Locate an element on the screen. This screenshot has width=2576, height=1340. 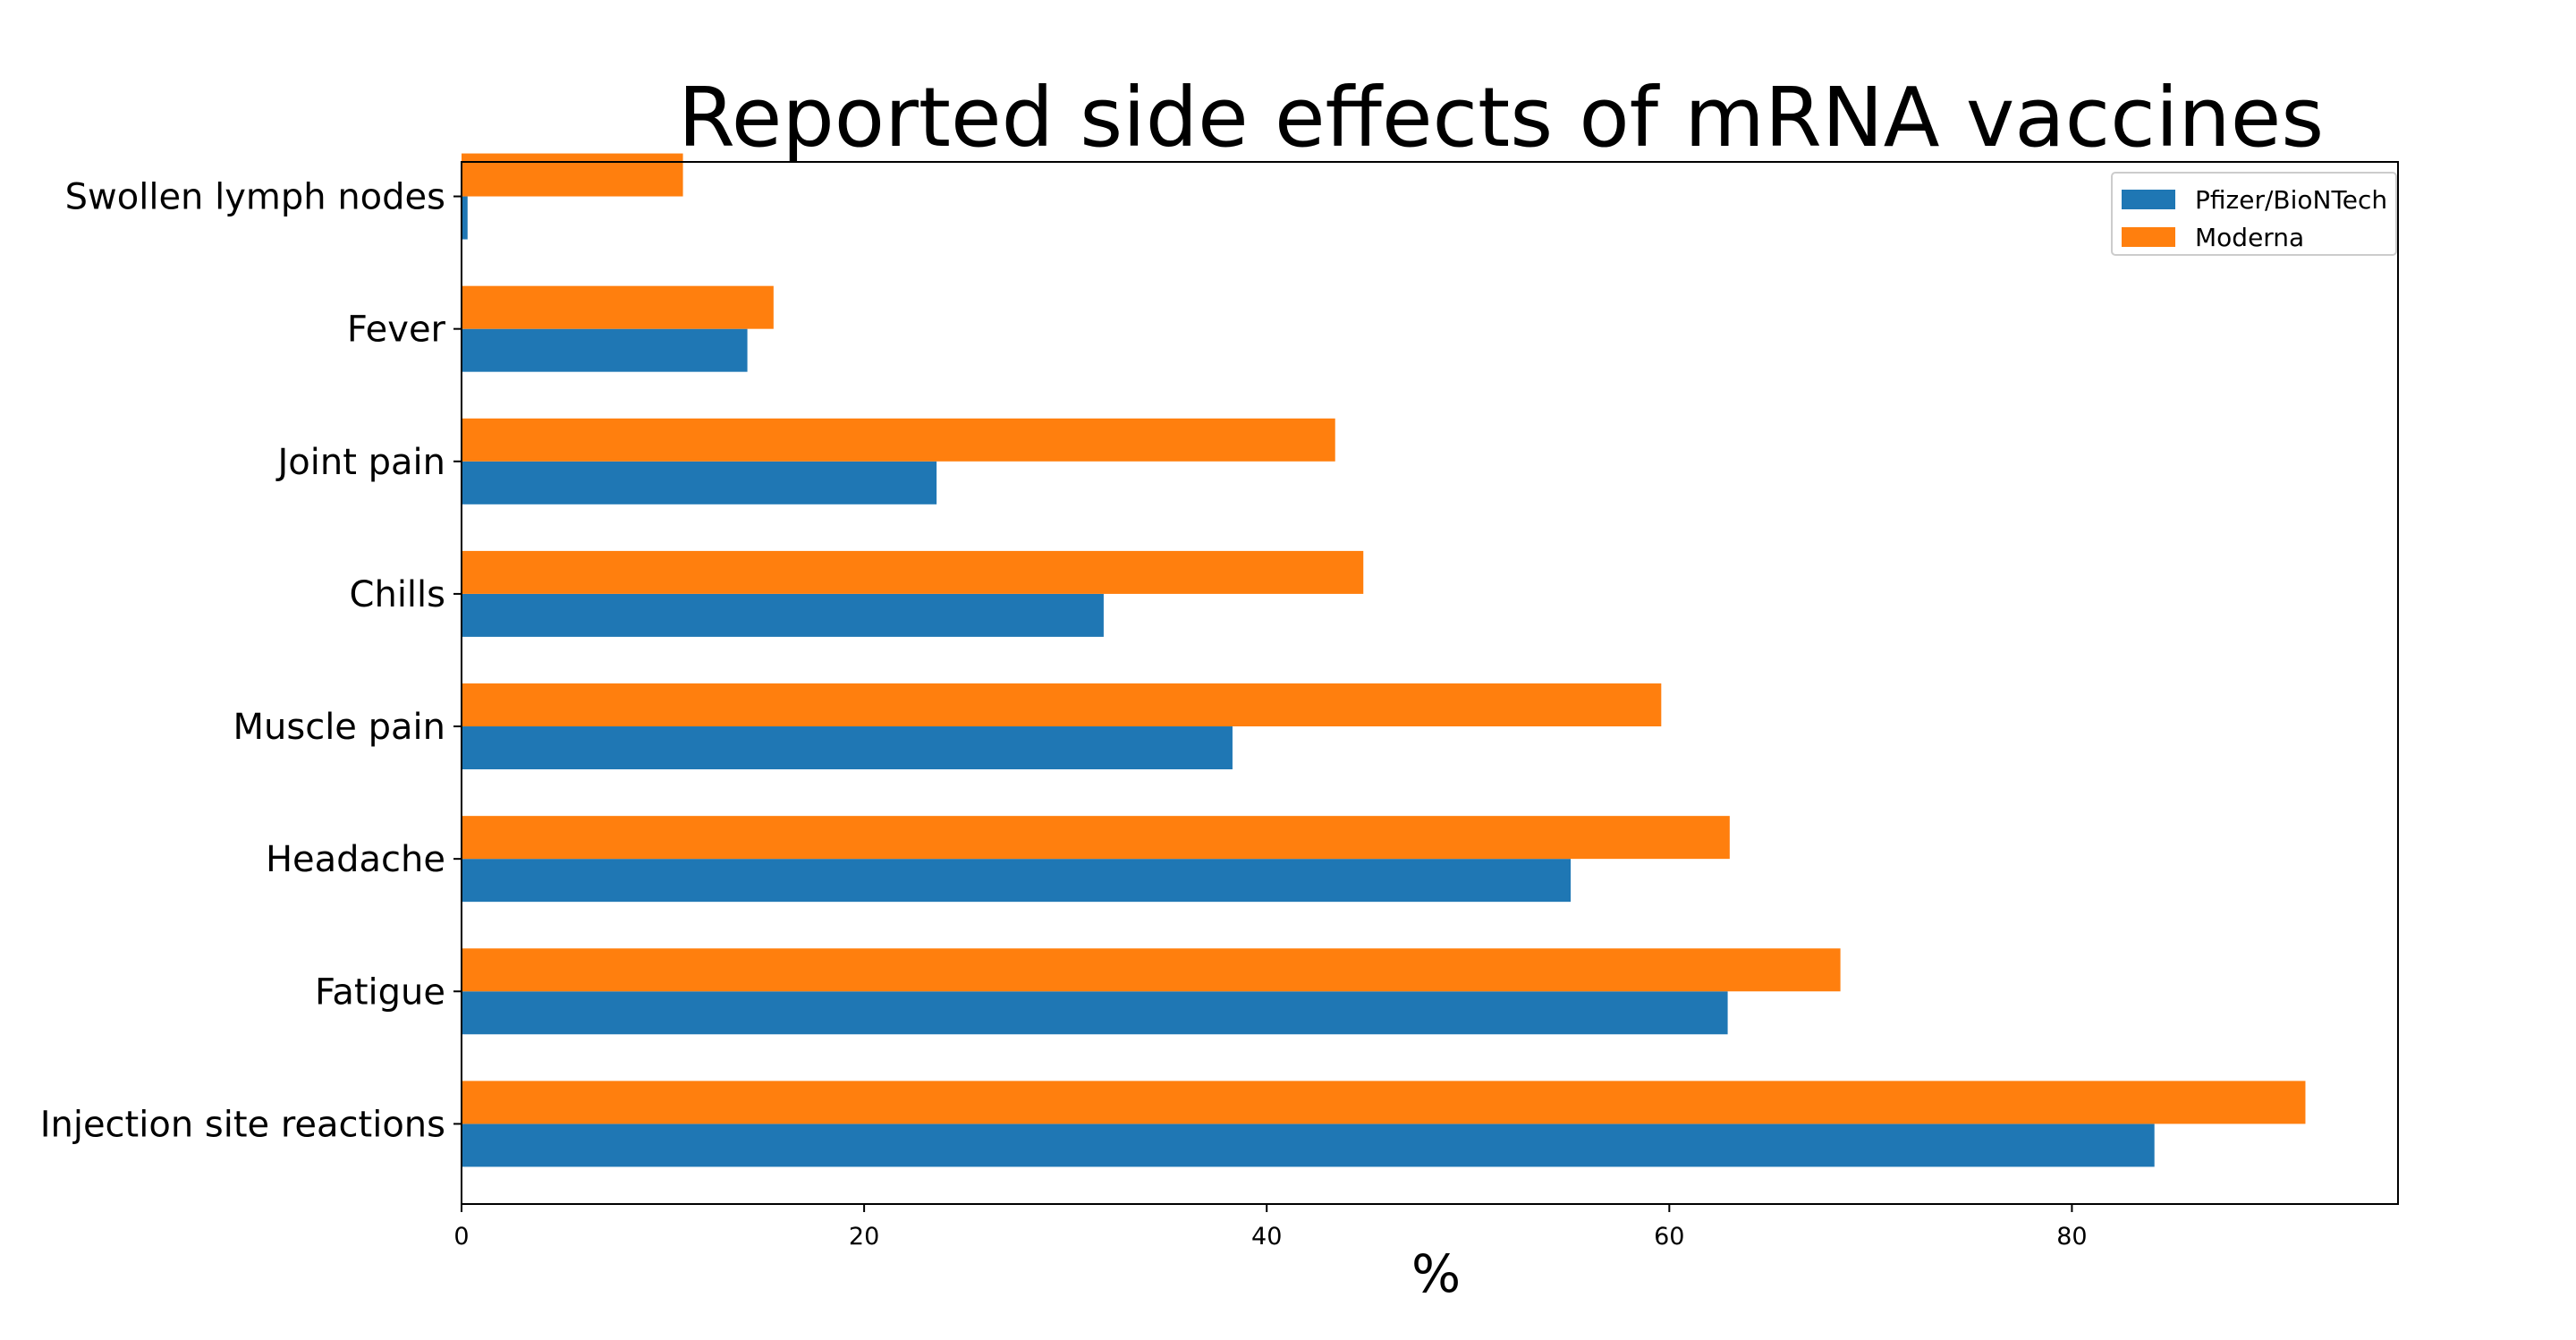
legend: Pfizer/BioNTech Moderna is located at coordinates (2254, 214).